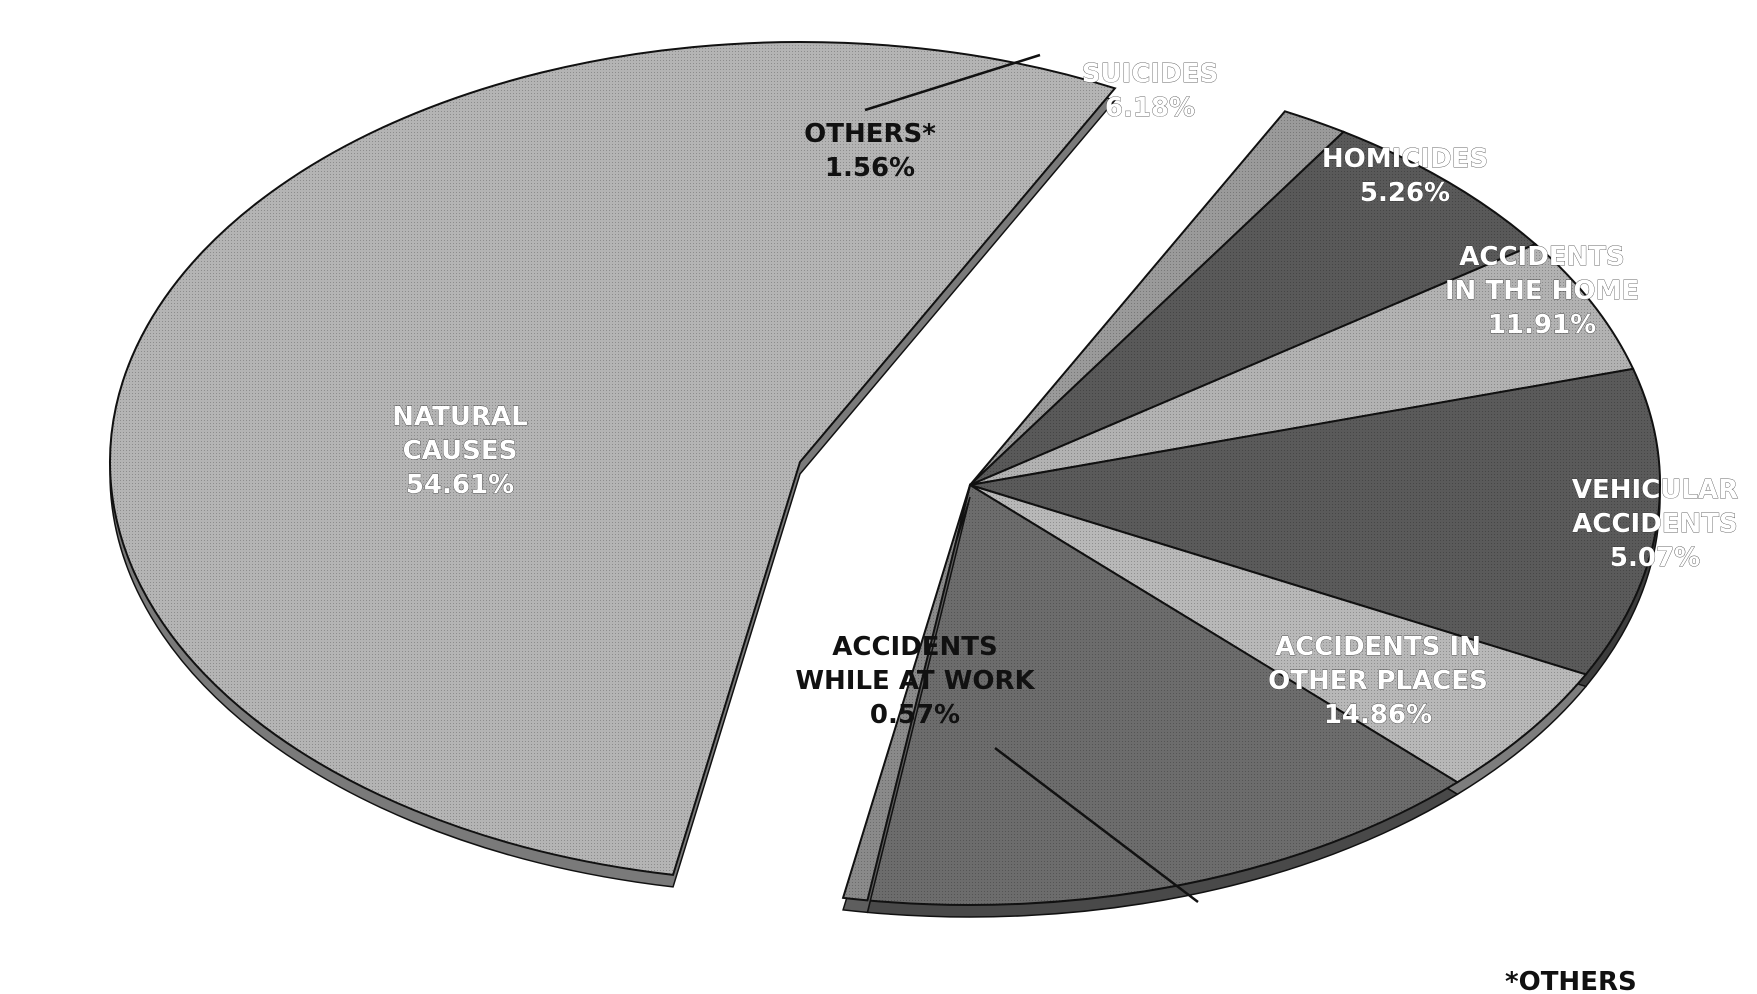 Image resolution: width=1757 pixels, height=994 pixels. What do you see at coordinates (459, 417) in the screenshot?
I see `slice-label-line: NATURAL` at bounding box center [459, 417].